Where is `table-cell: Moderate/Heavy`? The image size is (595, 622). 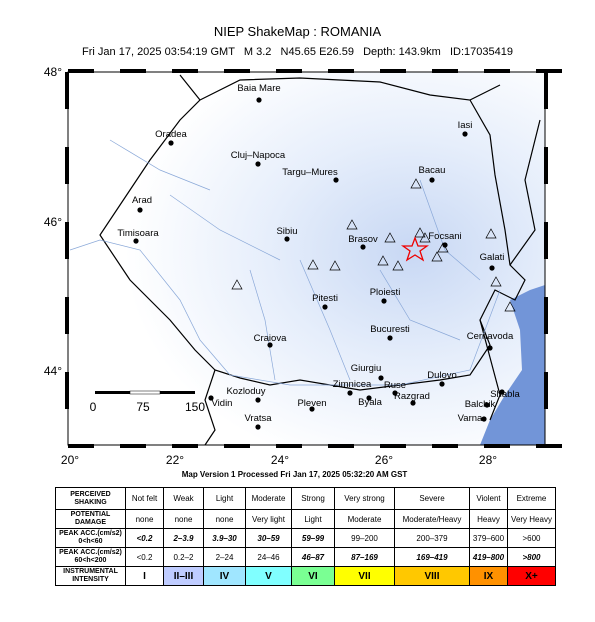
table-cell: Moderate/Heavy is located at coordinates (432, 519).